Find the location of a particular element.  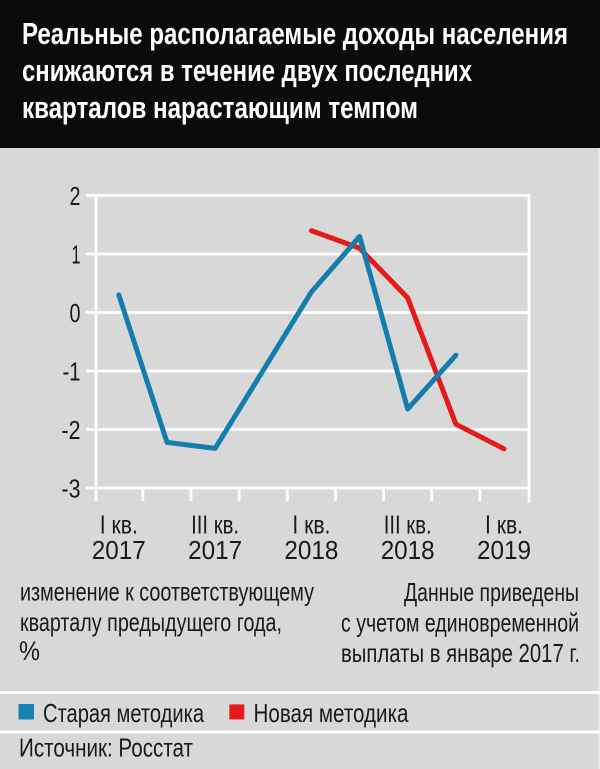

svg-text:Реальные располагаемые доходы: Реальные располагаемые доходы населения is located at coordinates (295, 33).